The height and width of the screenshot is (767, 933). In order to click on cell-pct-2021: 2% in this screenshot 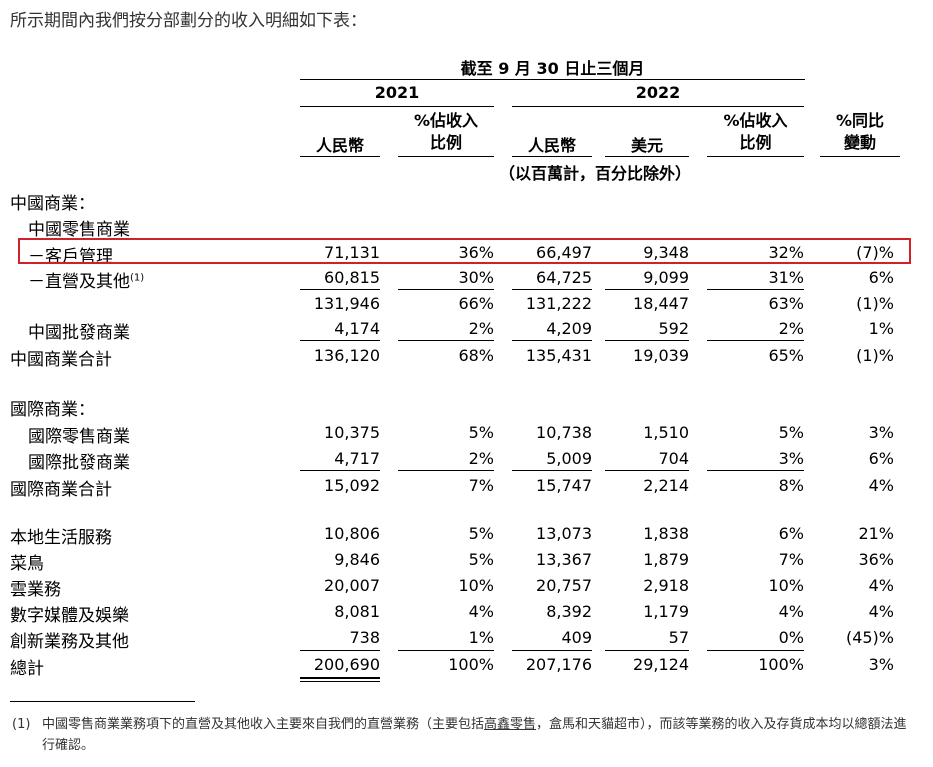, I will do `click(481, 458)`.